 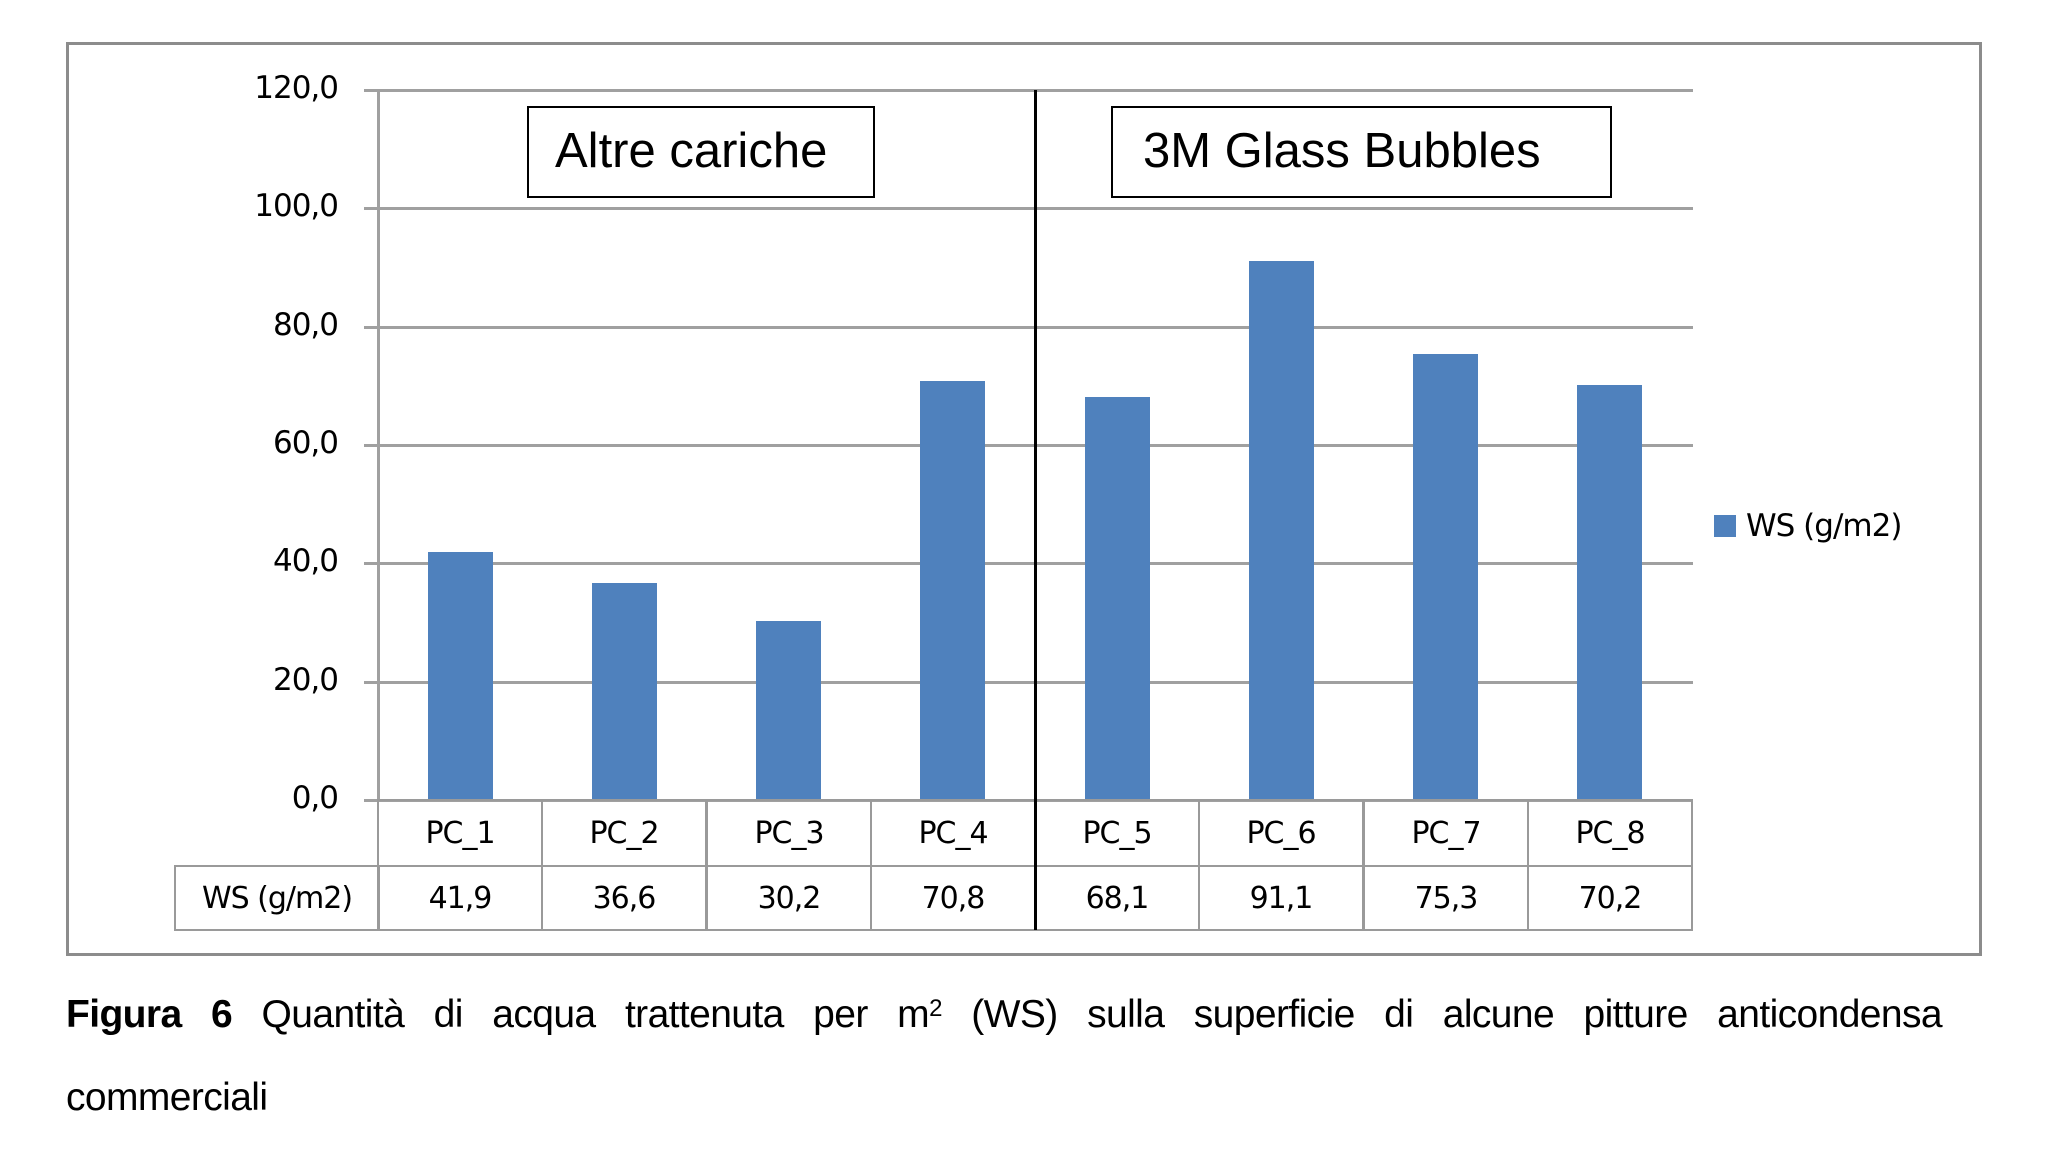 I want to click on group-label-3m-glass-bubbles: 3M Glass Bubbles, so click(x=1361, y=152).